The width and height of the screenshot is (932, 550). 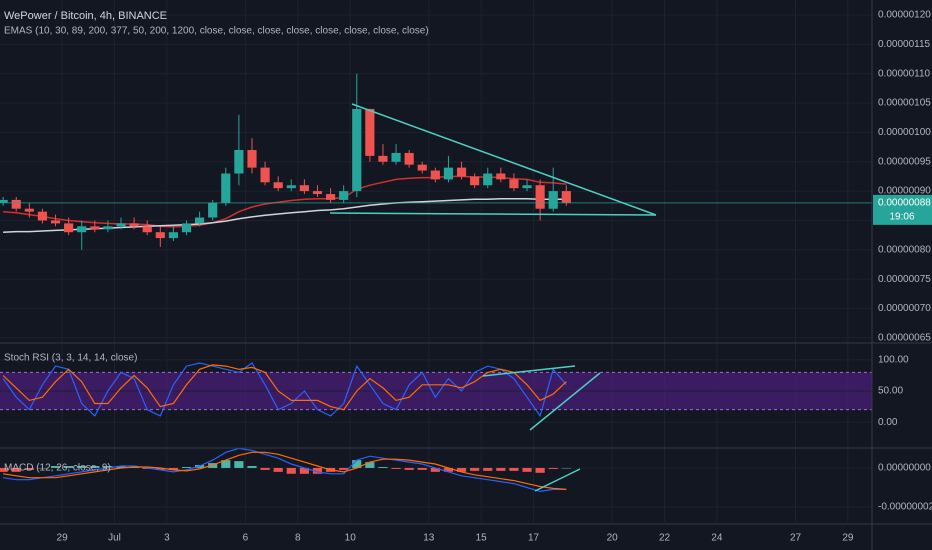 What do you see at coordinates (85, 16) in the screenshot?
I see `symbol-title: WePower / Bitcoin, 4h, BINANCE` at bounding box center [85, 16].